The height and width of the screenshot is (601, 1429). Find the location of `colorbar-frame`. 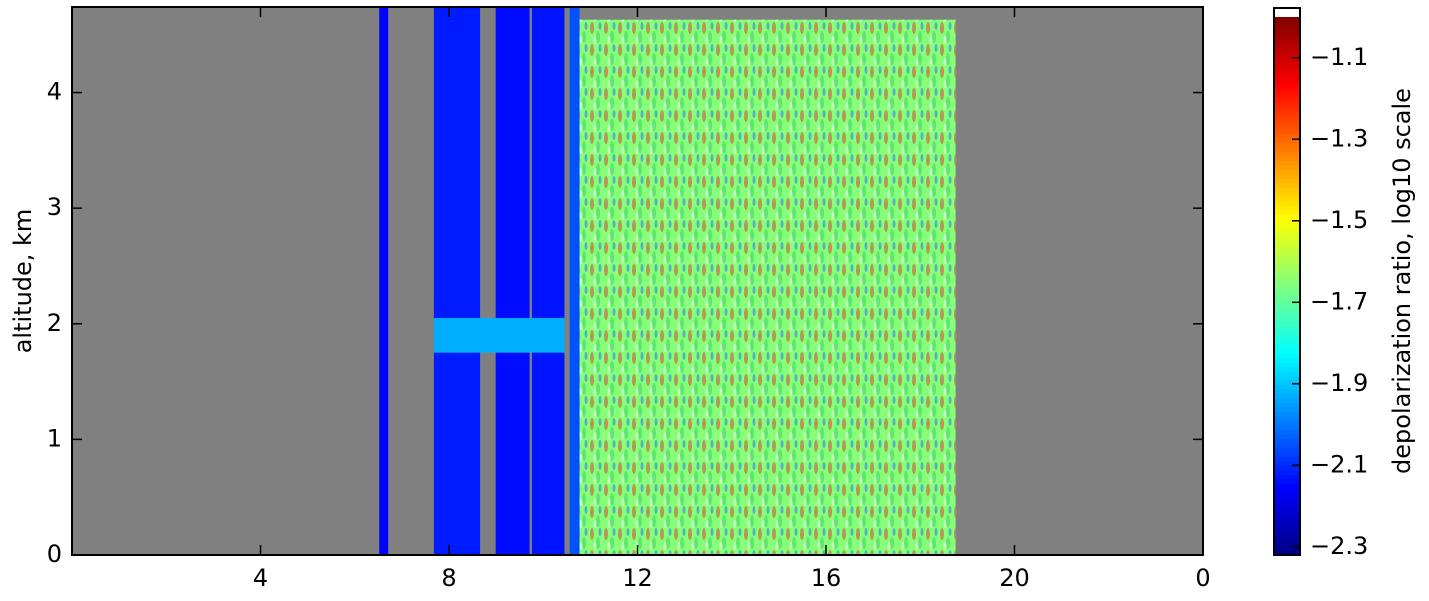

colorbar-frame is located at coordinates (1287, 281).